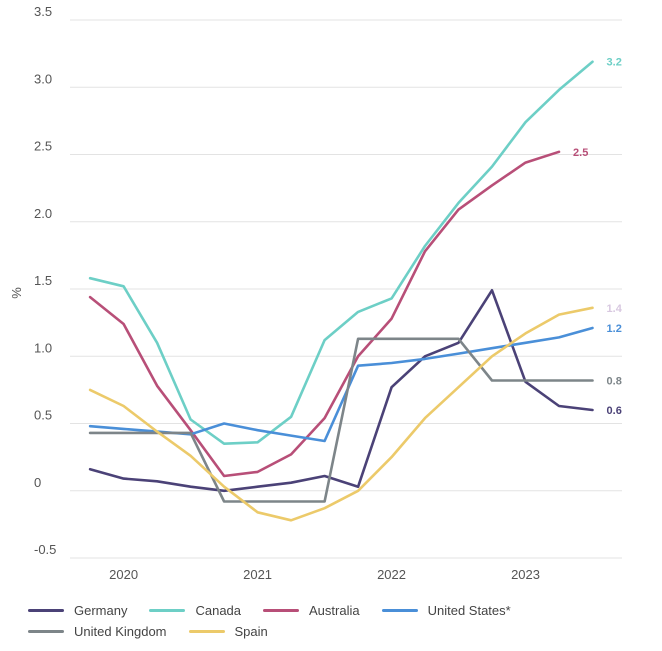 The height and width of the screenshot is (651, 662). I want to click on y-axis-tick-labels: -0.5 0 0.5 1.0 1.5 2.0 2.5 3.0 3.5, so click(45, 280).